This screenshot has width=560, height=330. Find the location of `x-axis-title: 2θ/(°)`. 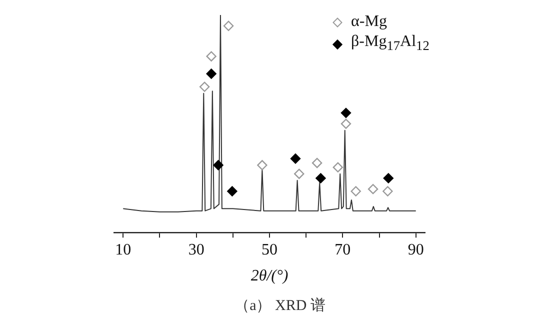

x-axis-title: 2θ/(°) is located at coordinates (269, 276).